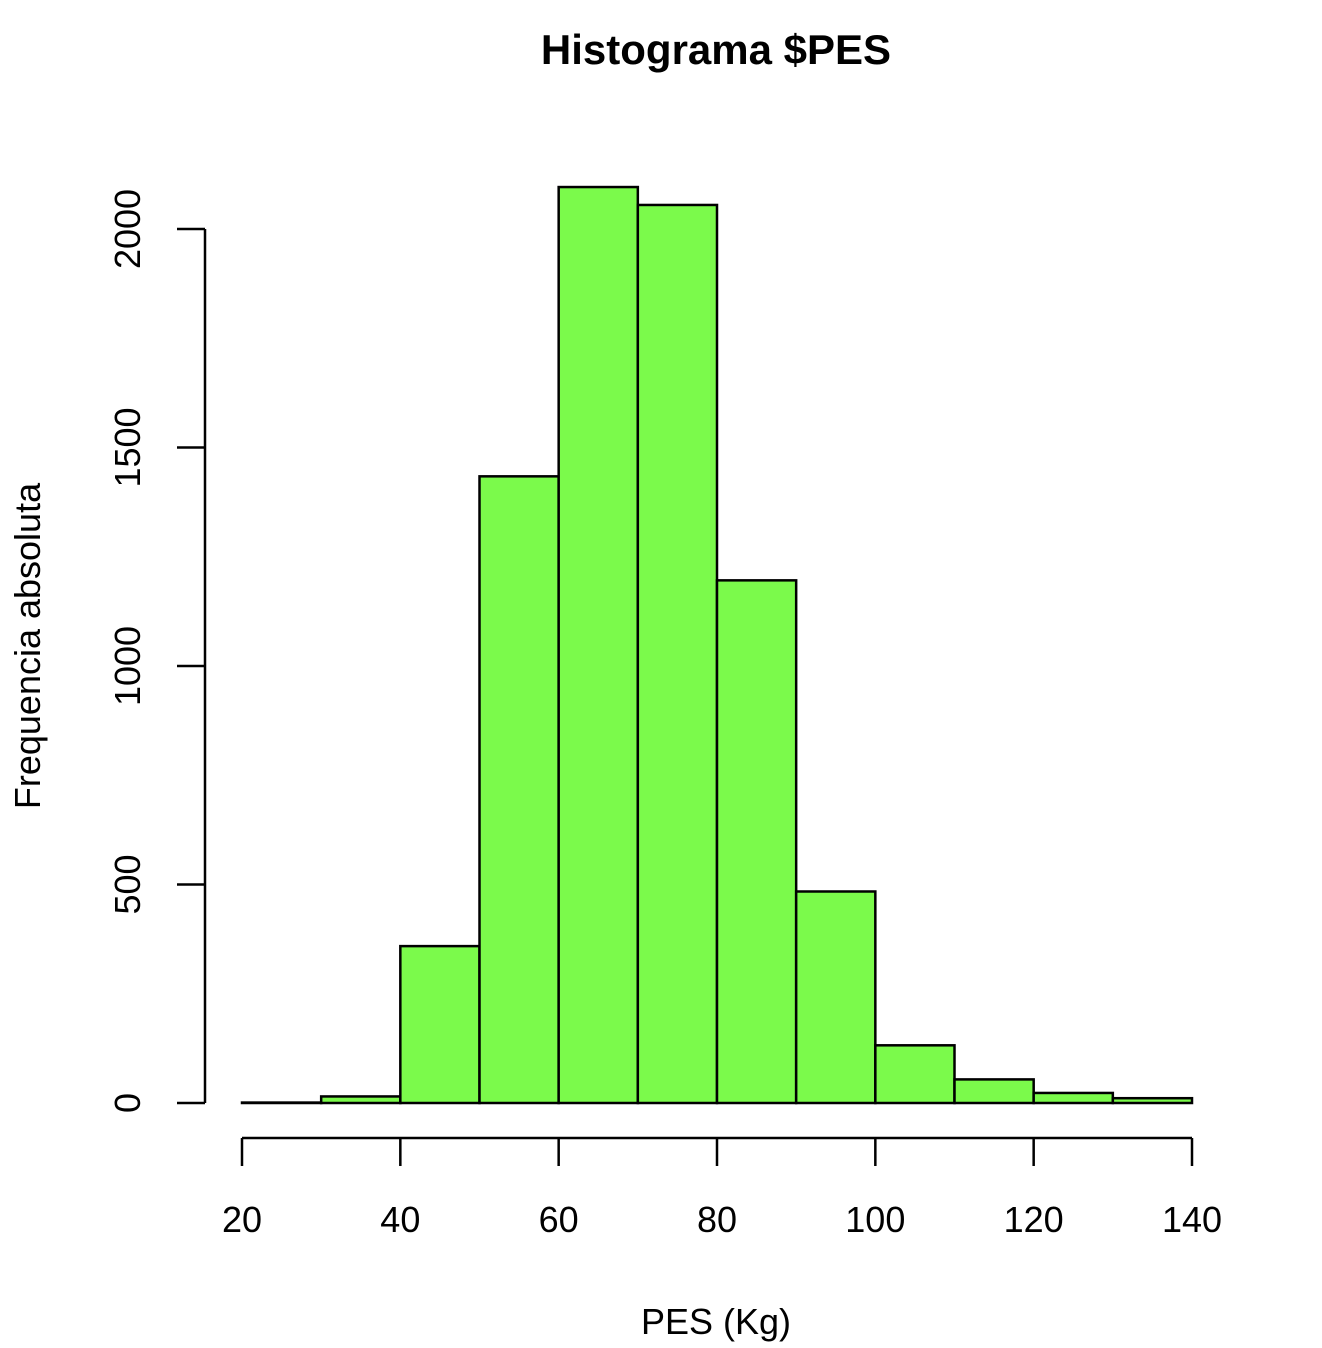  What do you see at coordinates (157, 651) in the screenshot?
I see `y-axis: 0 500 1000 1500 2000` at bounding box center [157, 651].